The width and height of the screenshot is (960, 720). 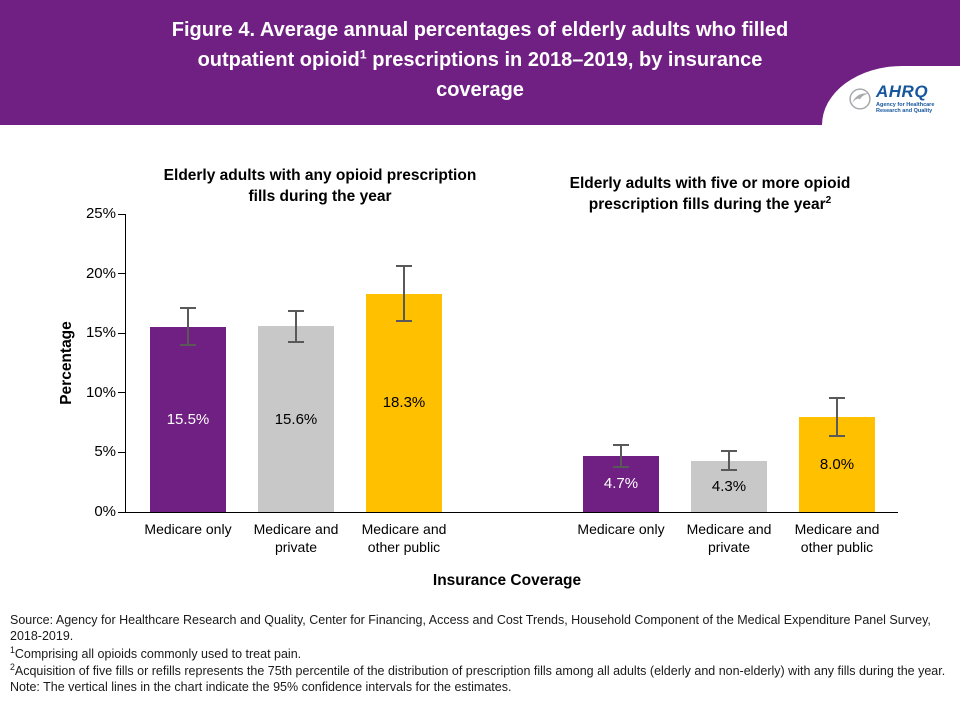 What do you see at coordinates (100, 213) in the screenshot?
I see `y-tick-label: 25%` at bounding box center [100, 213].